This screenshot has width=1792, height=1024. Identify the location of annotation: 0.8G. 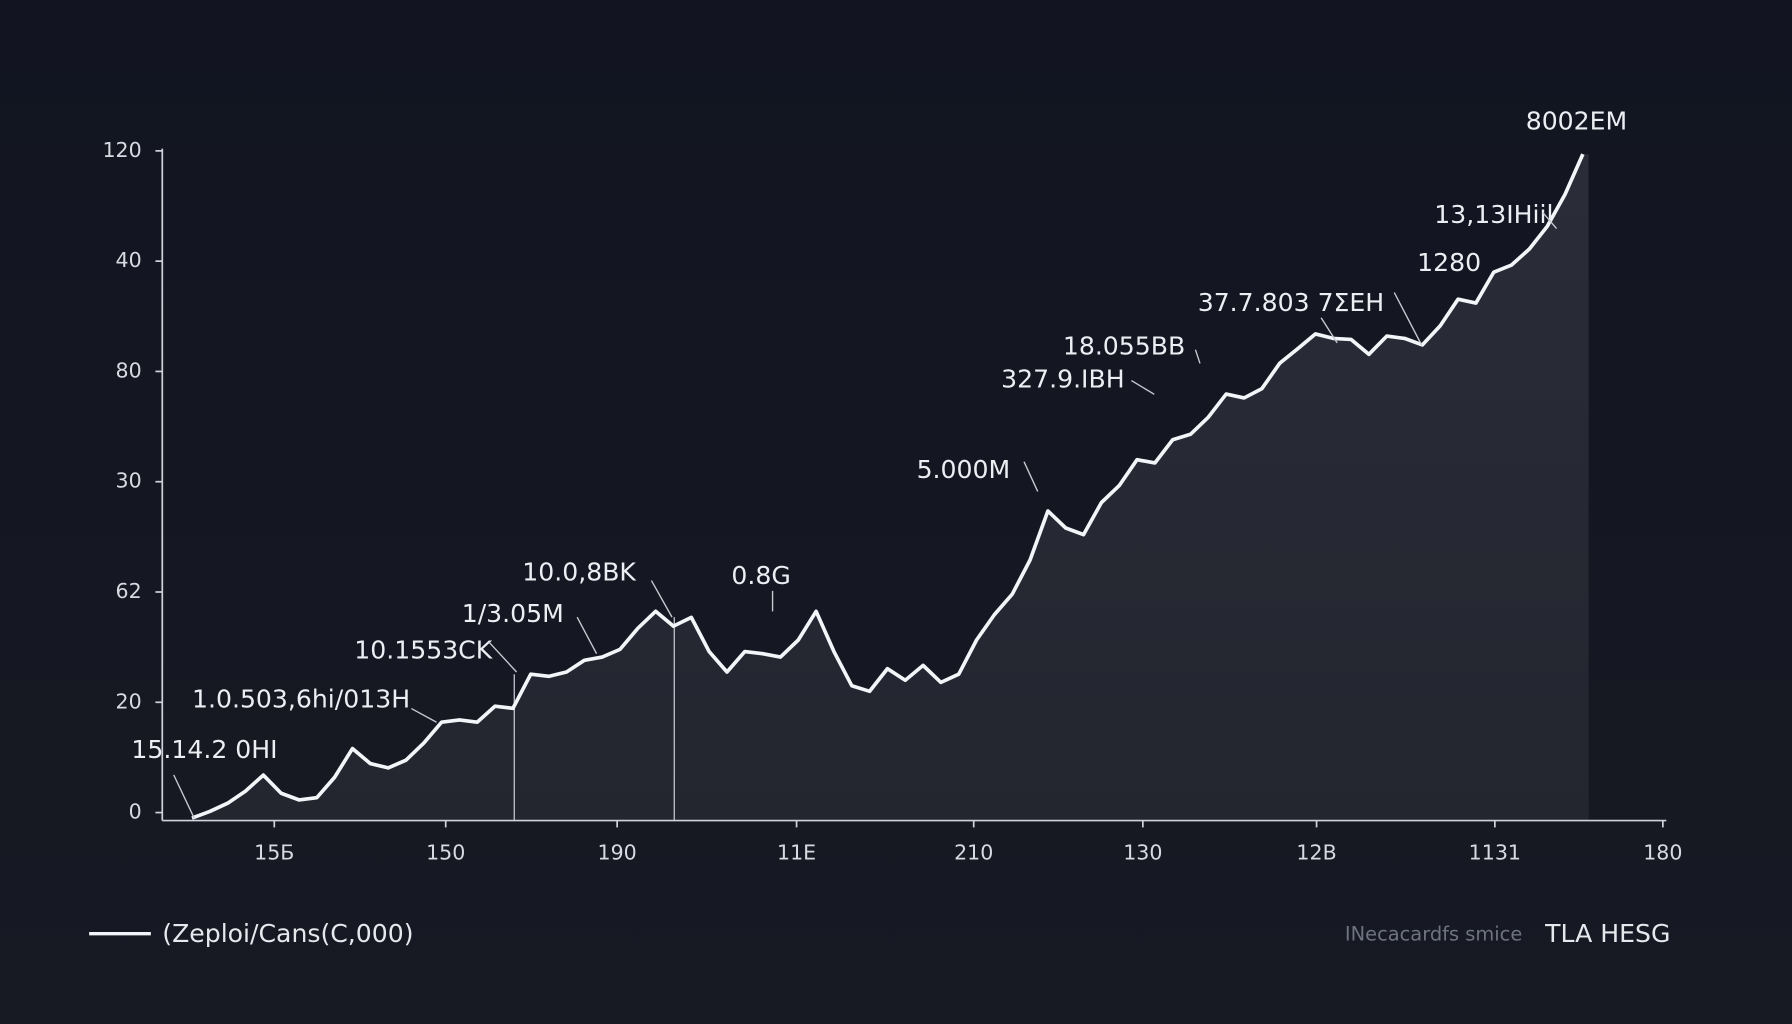
(760, 575).